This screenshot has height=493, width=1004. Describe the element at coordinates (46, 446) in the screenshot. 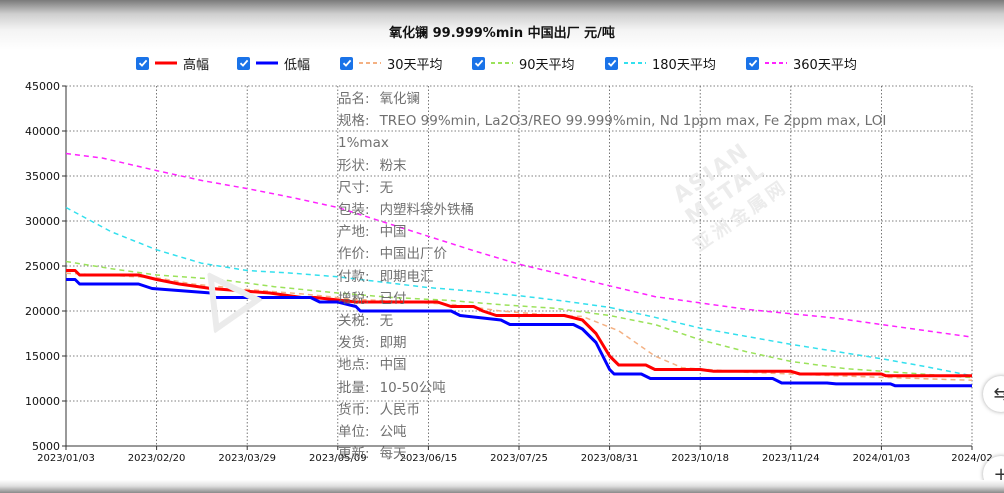

I see `y-tick-label: 5000` at that location.